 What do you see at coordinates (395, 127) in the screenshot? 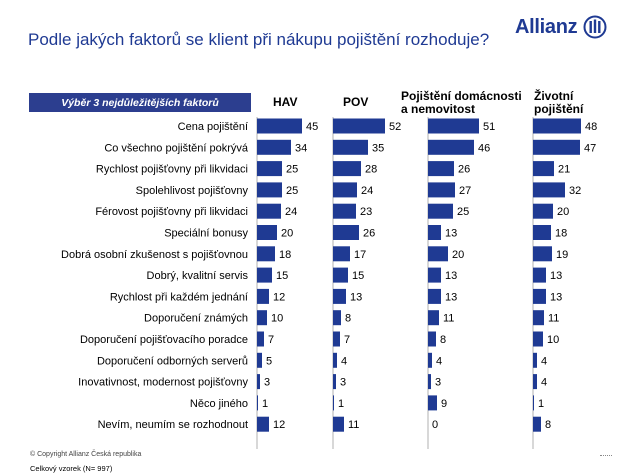
I see `data-label: 52` at bounding box center [395, 127].